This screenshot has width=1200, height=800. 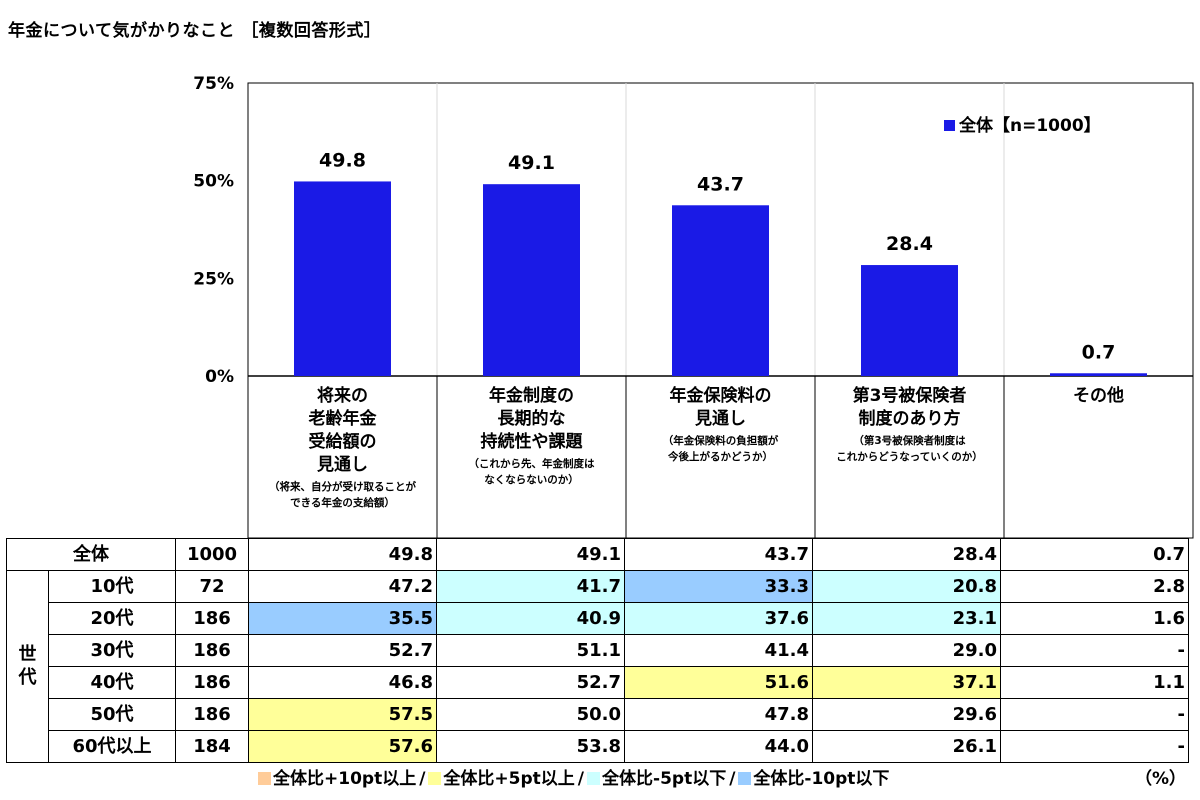 What do you see at coordinates (213, 279) in the screenshot?
I see `y-tick-label: 25%` at bounding box center [213, 279].